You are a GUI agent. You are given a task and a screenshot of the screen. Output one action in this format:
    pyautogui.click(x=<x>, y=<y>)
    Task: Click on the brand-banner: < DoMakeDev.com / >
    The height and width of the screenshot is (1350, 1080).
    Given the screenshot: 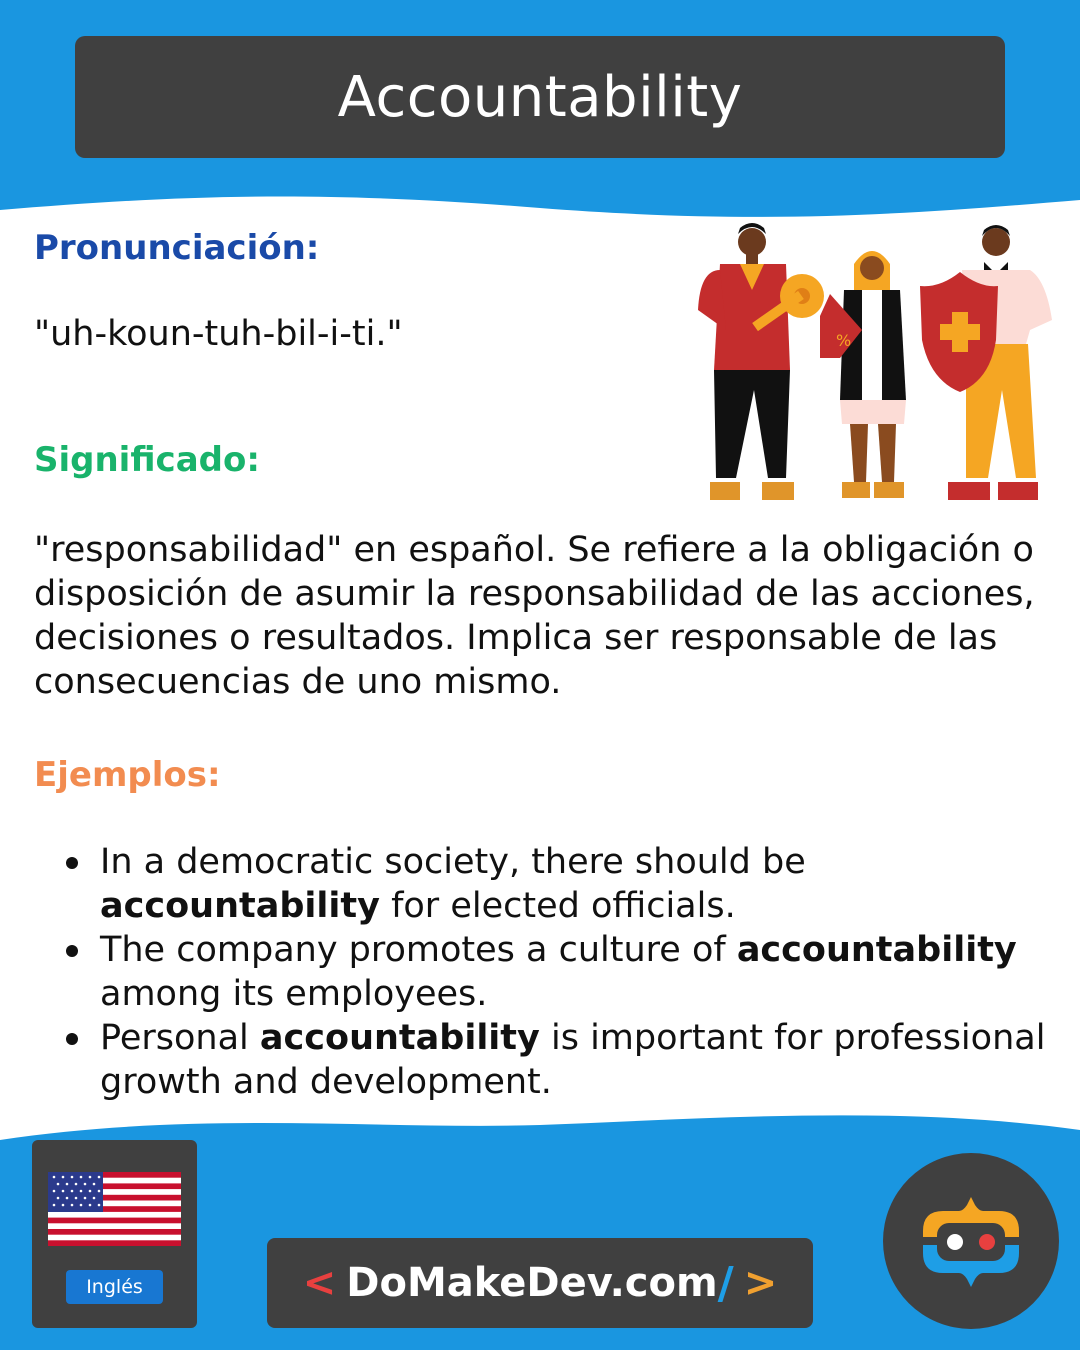 What is the action you would take?
    pyautogui.click(x=540, y=1283)
    